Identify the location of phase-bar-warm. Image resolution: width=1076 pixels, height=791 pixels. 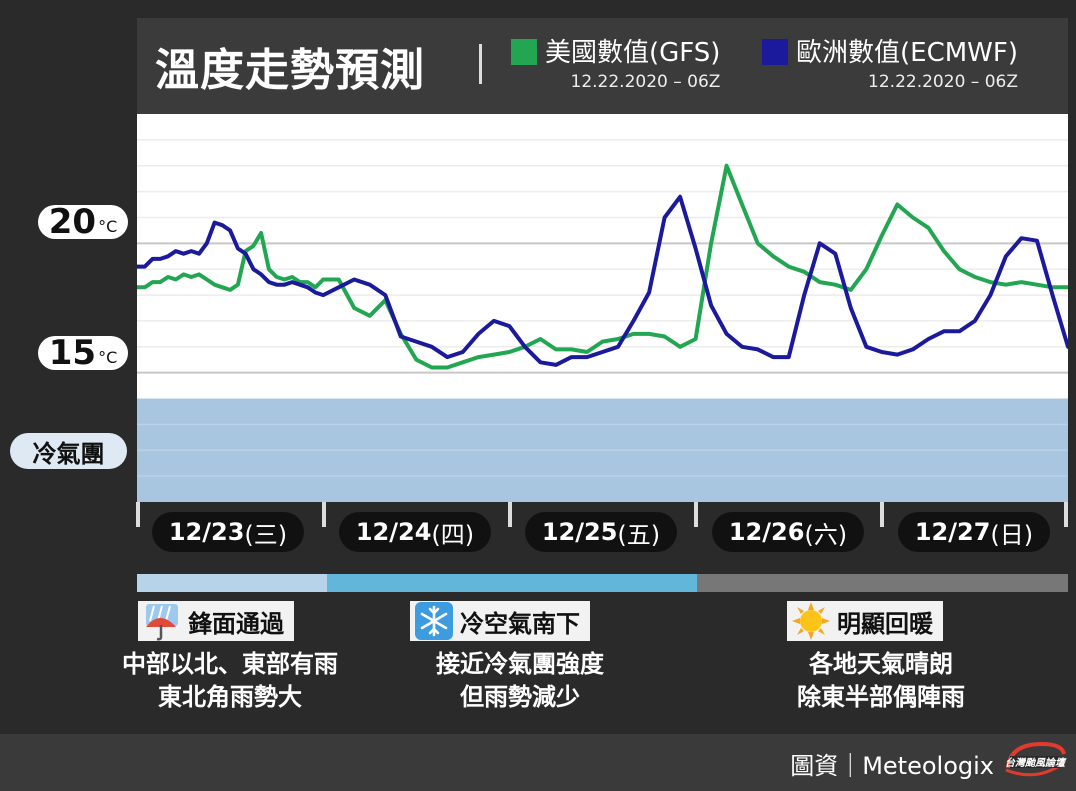
(882, 583).